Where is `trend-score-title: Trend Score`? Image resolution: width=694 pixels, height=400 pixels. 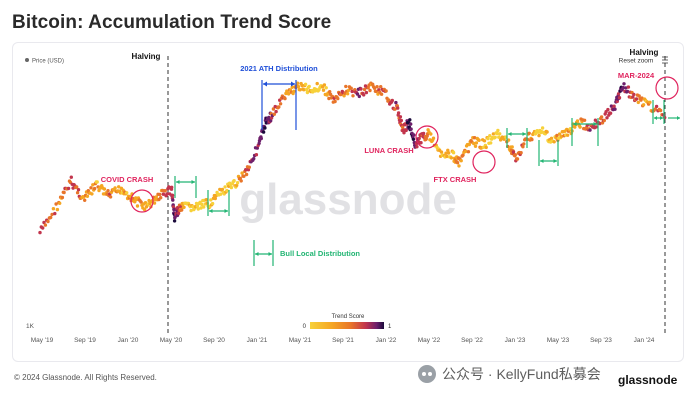
trend-score-title: Trend Score is located at coordinates (348, 317).